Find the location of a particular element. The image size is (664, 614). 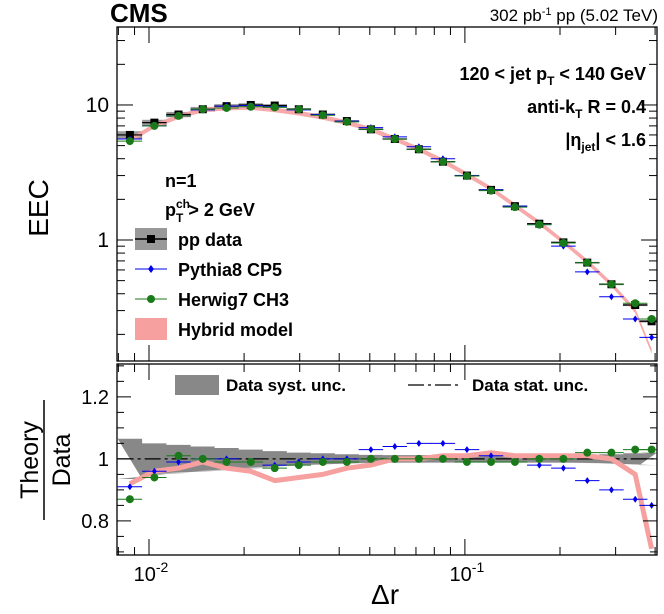

y-tick-label: 10 is located at coordinates (97, 105).